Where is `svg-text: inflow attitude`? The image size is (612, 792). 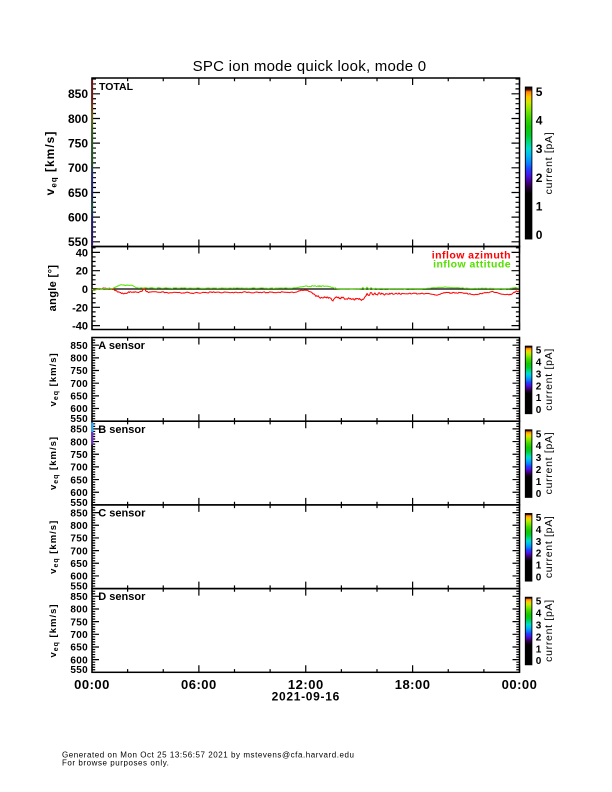 svg-text: inflow attitude is located at coordinates (472, 265).